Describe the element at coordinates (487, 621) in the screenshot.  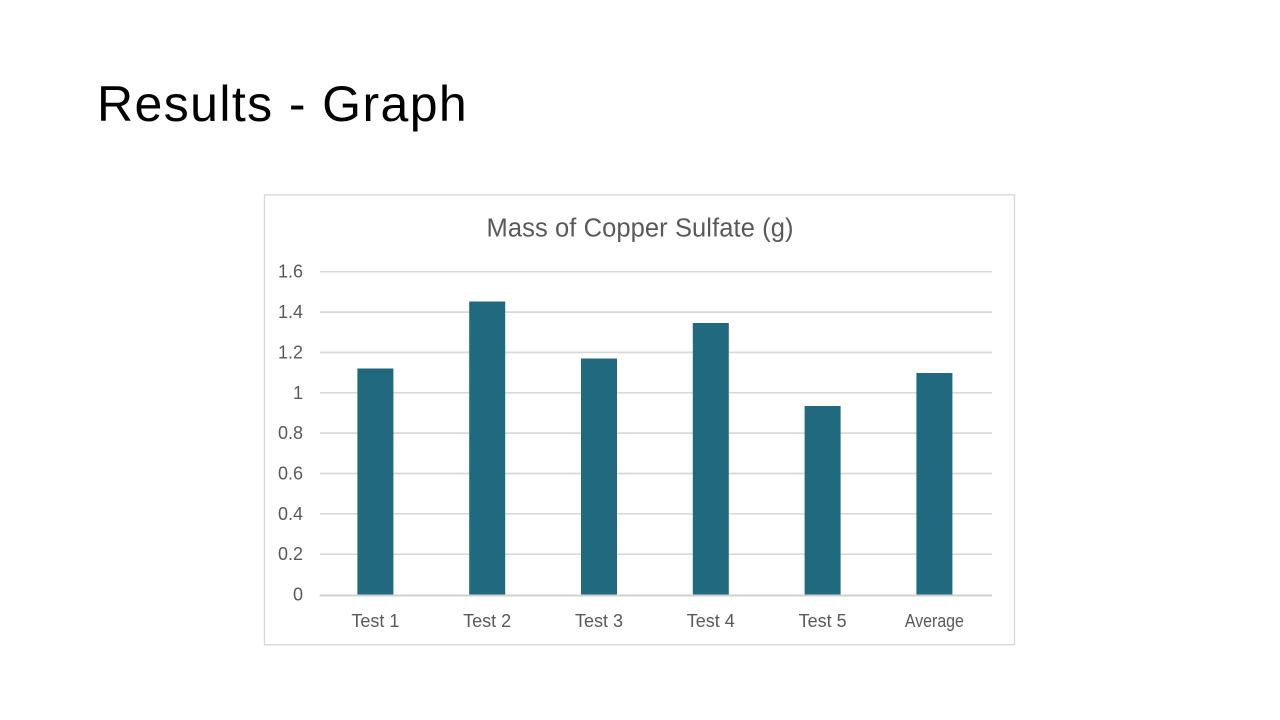
I see `svg-text: Test 2` at that location.